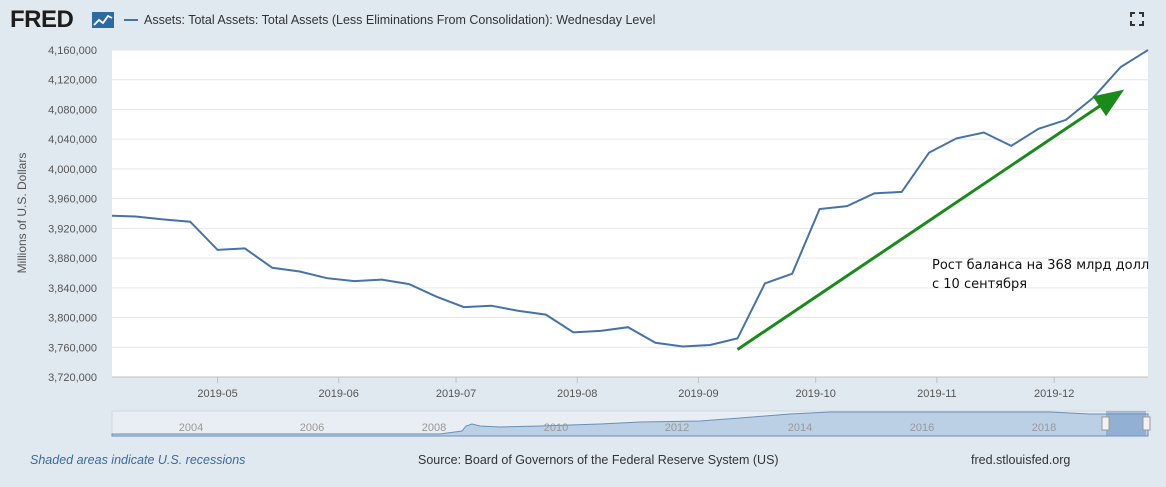  What do you see at coordinates (456, 394) in the screenshot?
I see `x-tick-label: 2019-07` at bounding box center [456, 394].